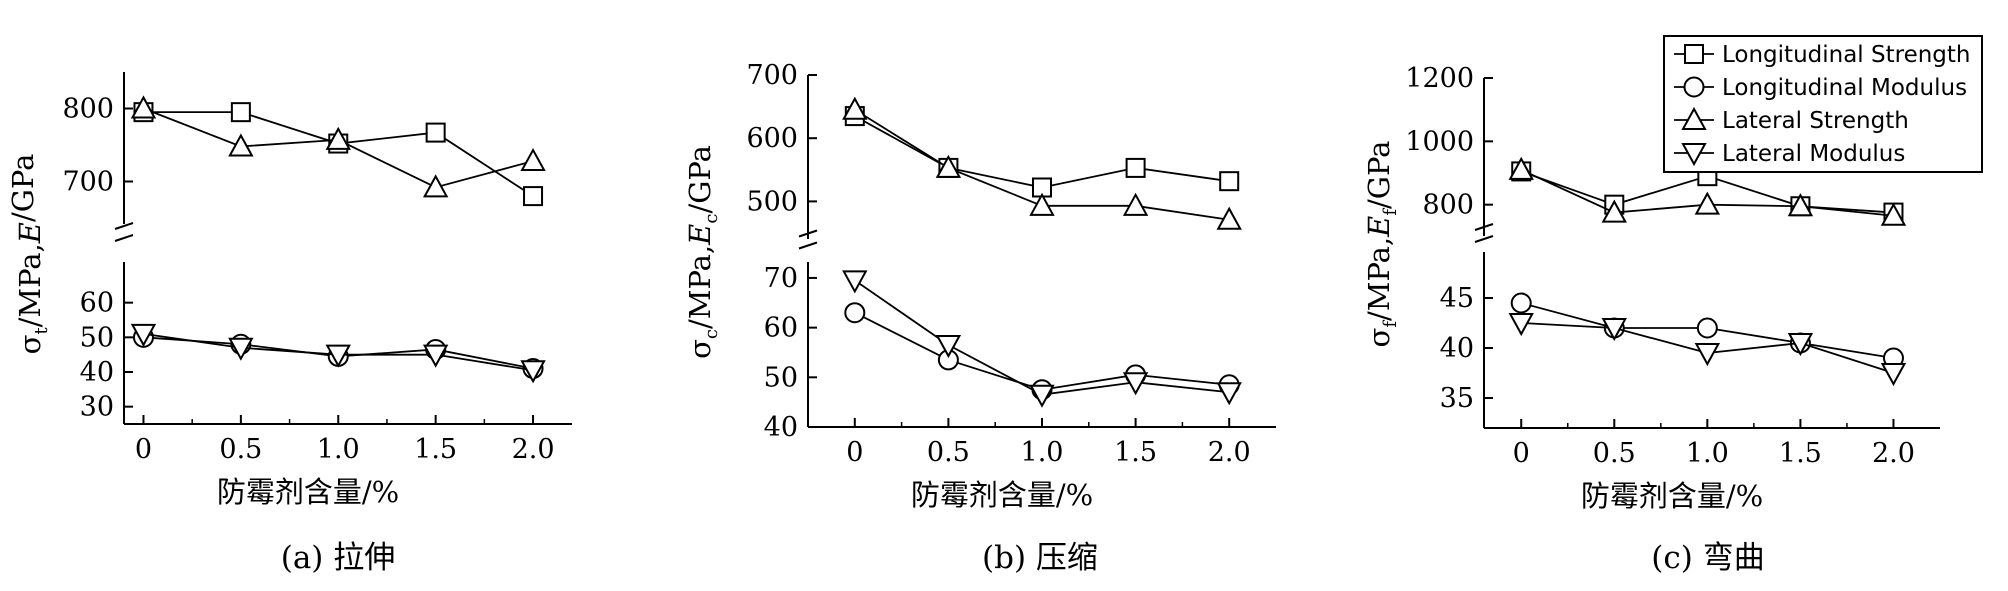 The height and width of the screenshot is (591, 2008). Describe the element at coordinates (1813, 154) in the screenshot. I see `legend-label: Lateral Modulus` at that location.